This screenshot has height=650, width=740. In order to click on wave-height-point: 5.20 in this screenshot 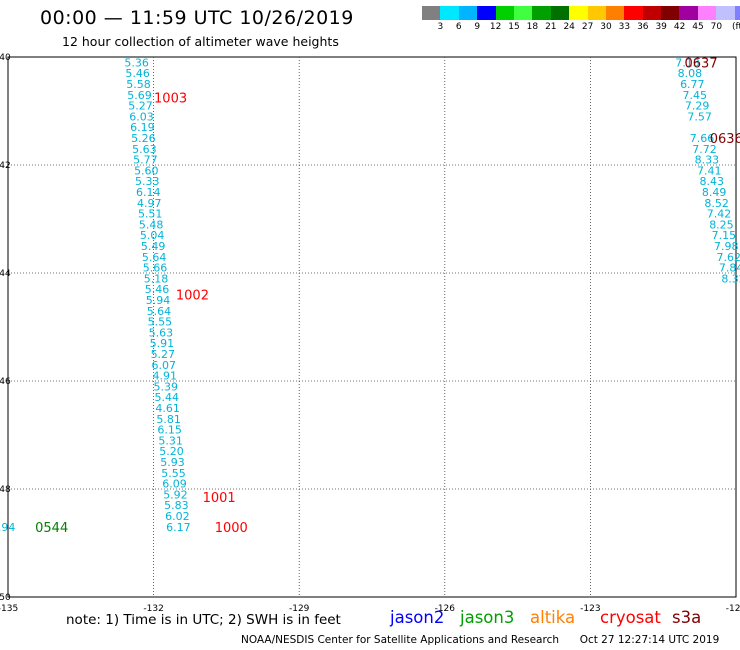, I will do `click(171, 451)`.